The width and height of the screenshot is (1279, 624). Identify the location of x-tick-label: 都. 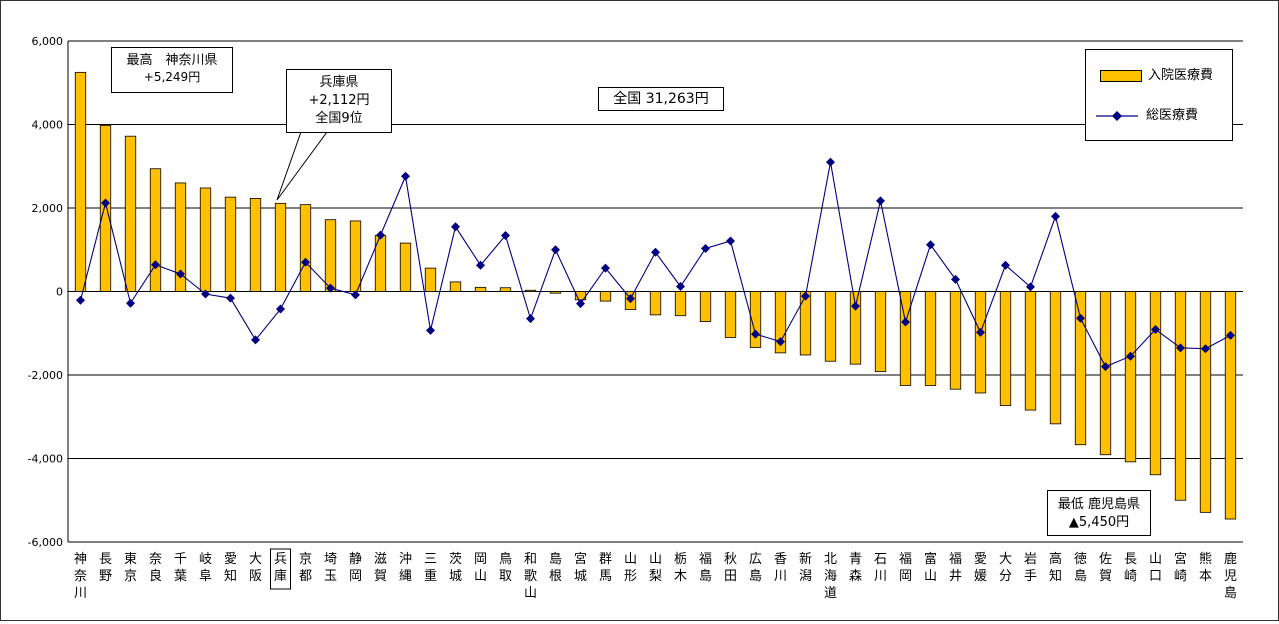
(305, 576).